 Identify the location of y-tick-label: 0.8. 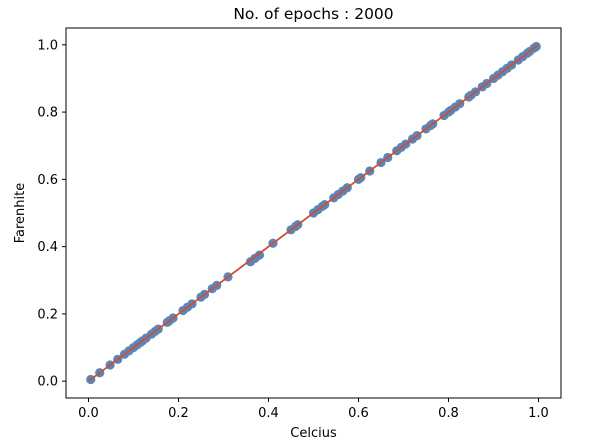
(47, 113).